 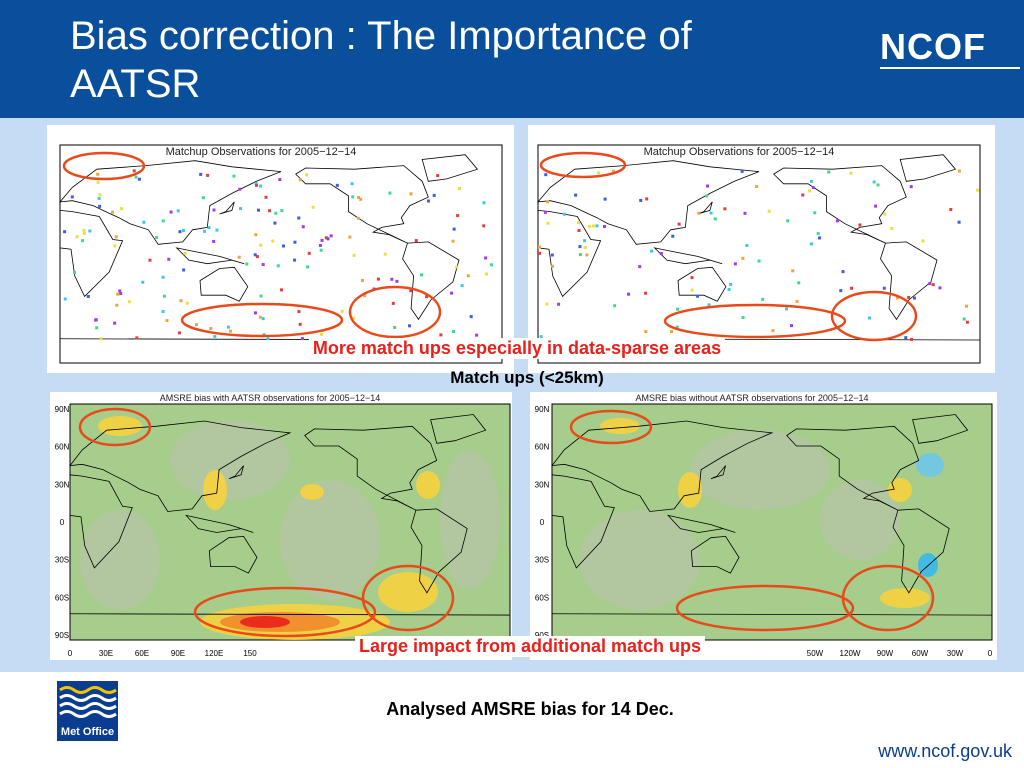 What do you see at coordinates (860, 520) in the screenshot?
I see `bias-patch` at bounding box center [860, 520].